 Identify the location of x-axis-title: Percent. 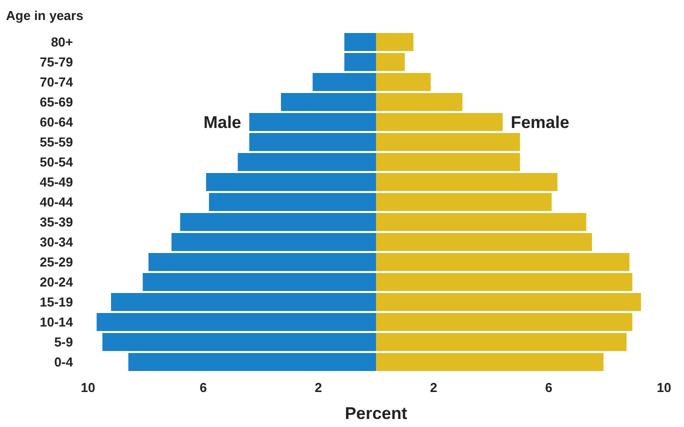
(376, 413).